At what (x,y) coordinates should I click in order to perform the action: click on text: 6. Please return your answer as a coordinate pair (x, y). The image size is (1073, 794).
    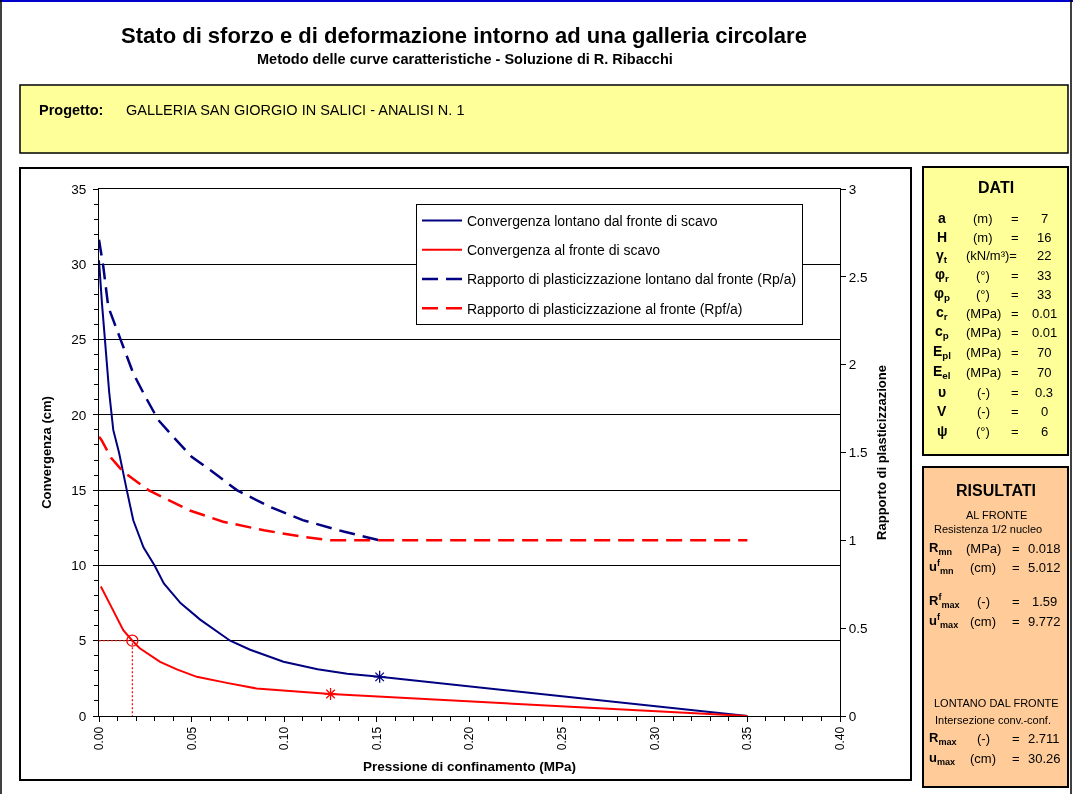
    Looking at the image, I should click on (1045, 431).